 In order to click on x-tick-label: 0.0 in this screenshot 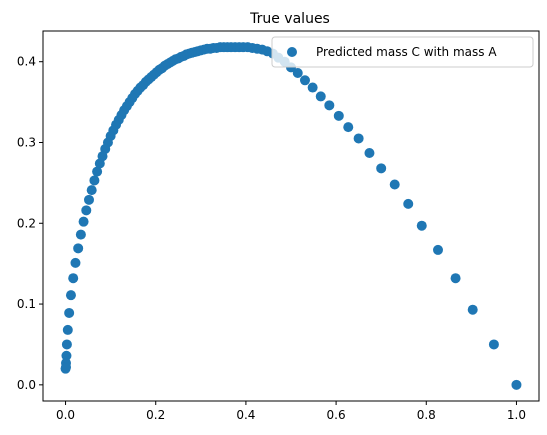, I will do `click(65, 415)`.